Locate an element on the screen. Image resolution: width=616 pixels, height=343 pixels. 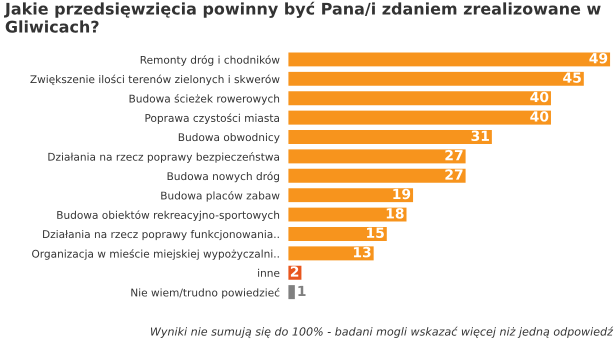
data-label: 19 is located at coordinates (401, 194).